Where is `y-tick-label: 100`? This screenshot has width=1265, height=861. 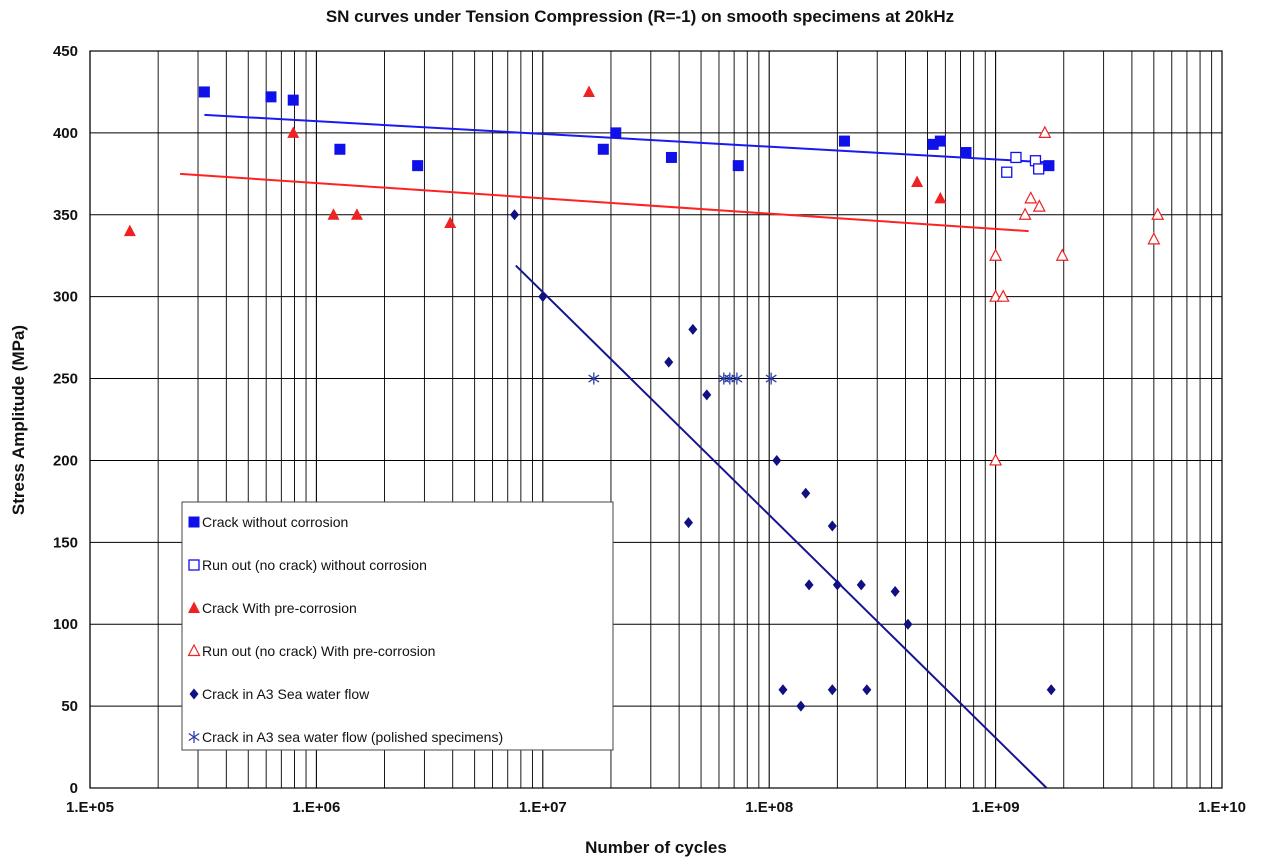 y-tick-label: 100 is located at coordinates (65, 624).